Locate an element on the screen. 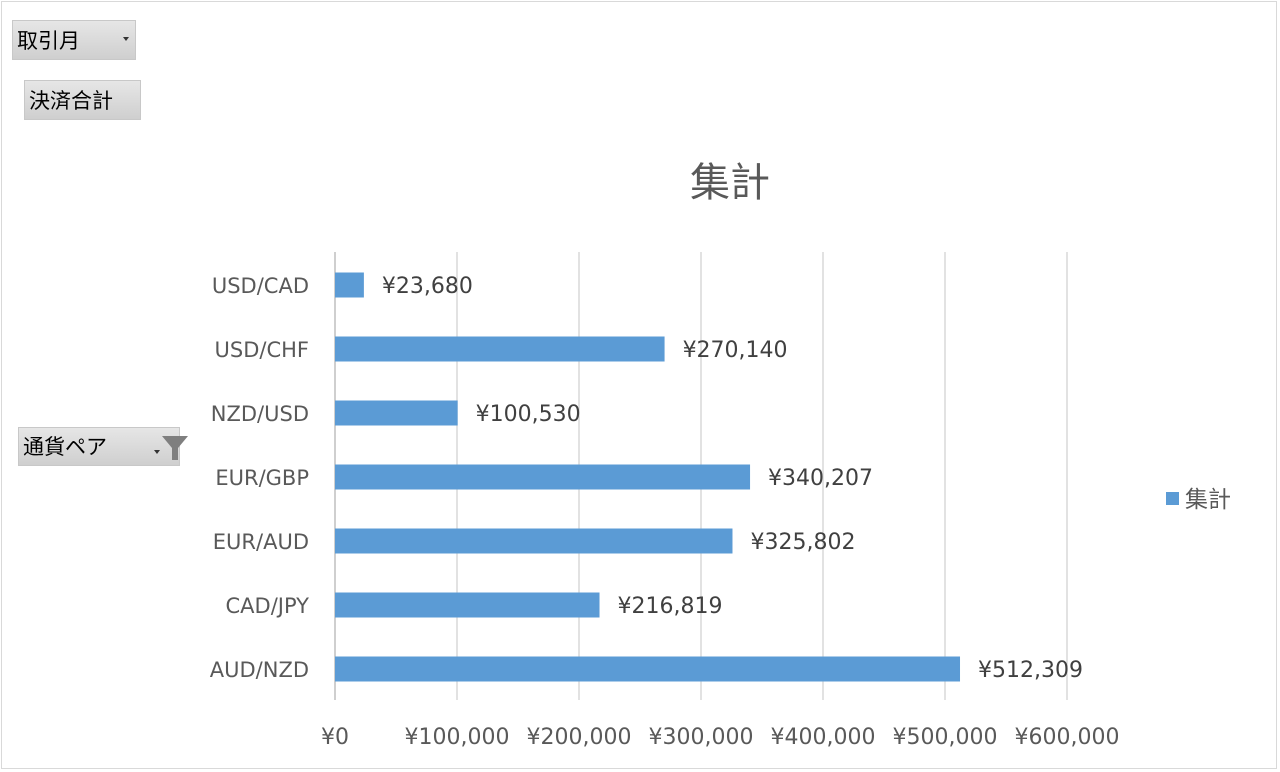 Image resolution: width=1280 pixels, height=772 pixels. x-tick-label: ¥100,000 is located at coordinates (457, 737).